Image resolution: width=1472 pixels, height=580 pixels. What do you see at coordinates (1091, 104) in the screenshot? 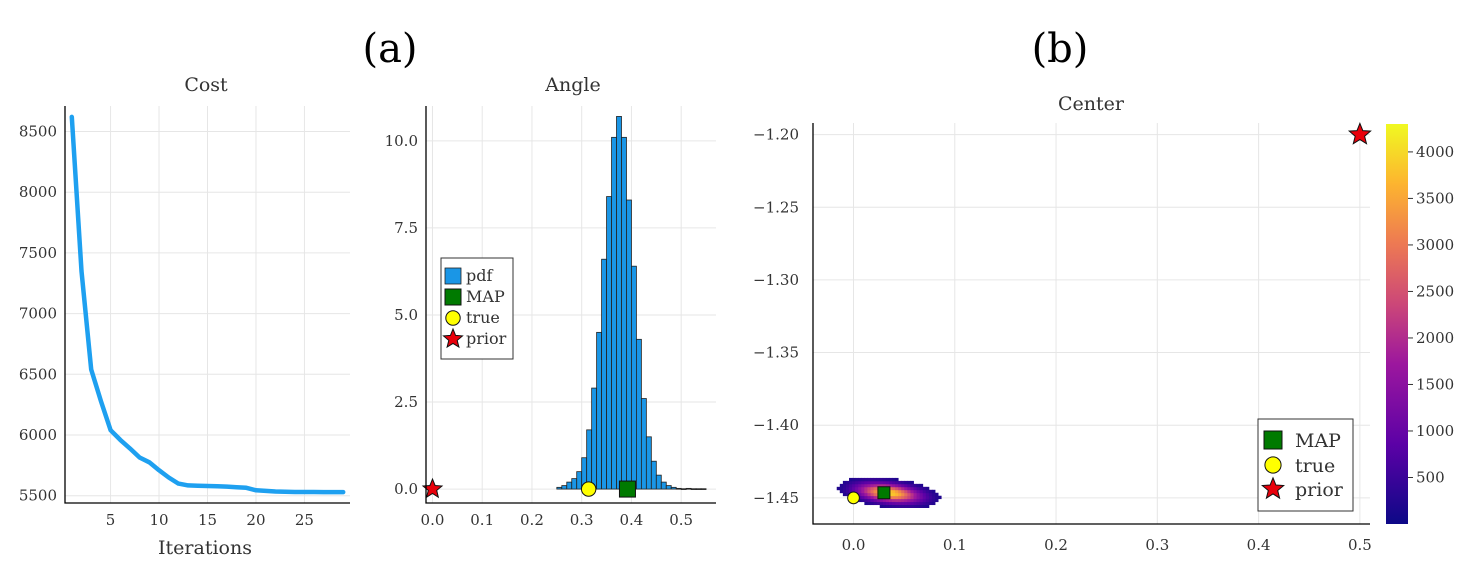
I see `center-title: Center` at bounding box center [1091, 104].